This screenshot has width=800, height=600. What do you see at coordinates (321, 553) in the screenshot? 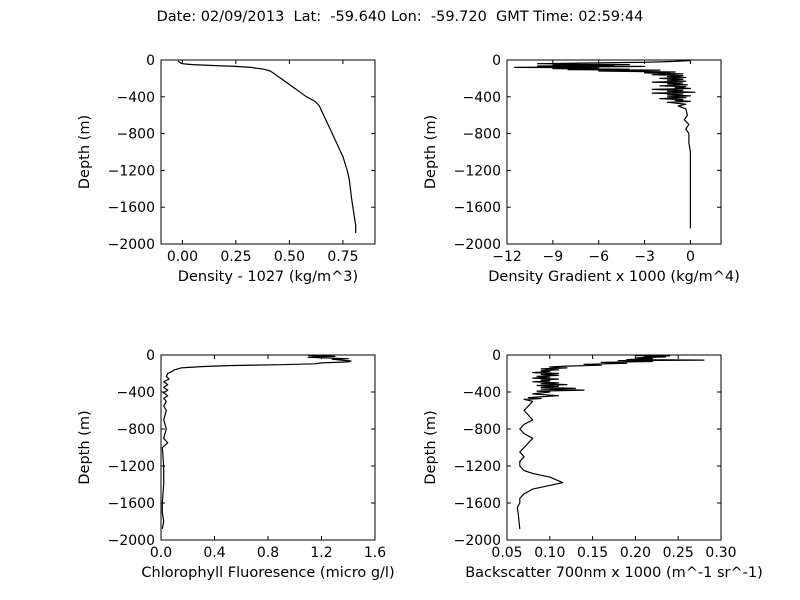
I see `x-tick-label: 1.2` at bounding box center [321, 553].